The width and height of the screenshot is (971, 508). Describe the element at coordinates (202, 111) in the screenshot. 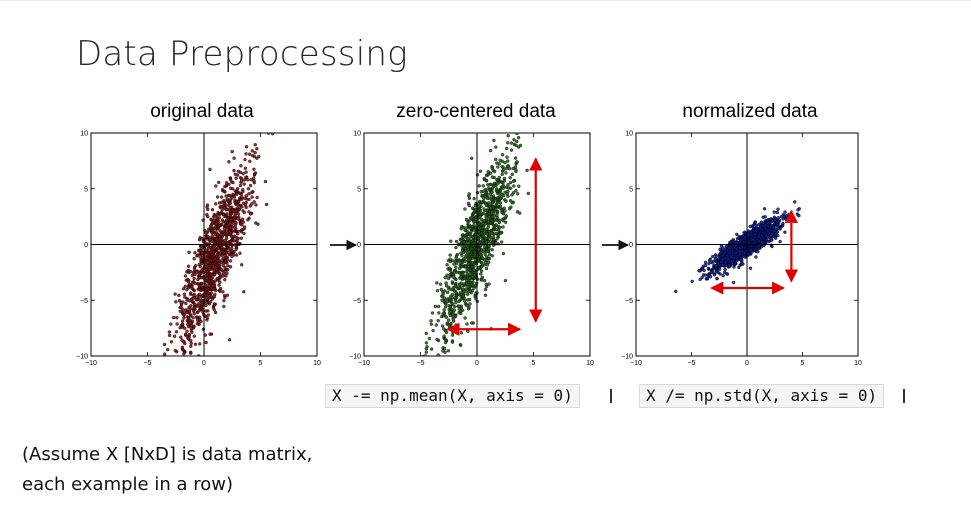

I see `panel-title-original: original data` at that location.